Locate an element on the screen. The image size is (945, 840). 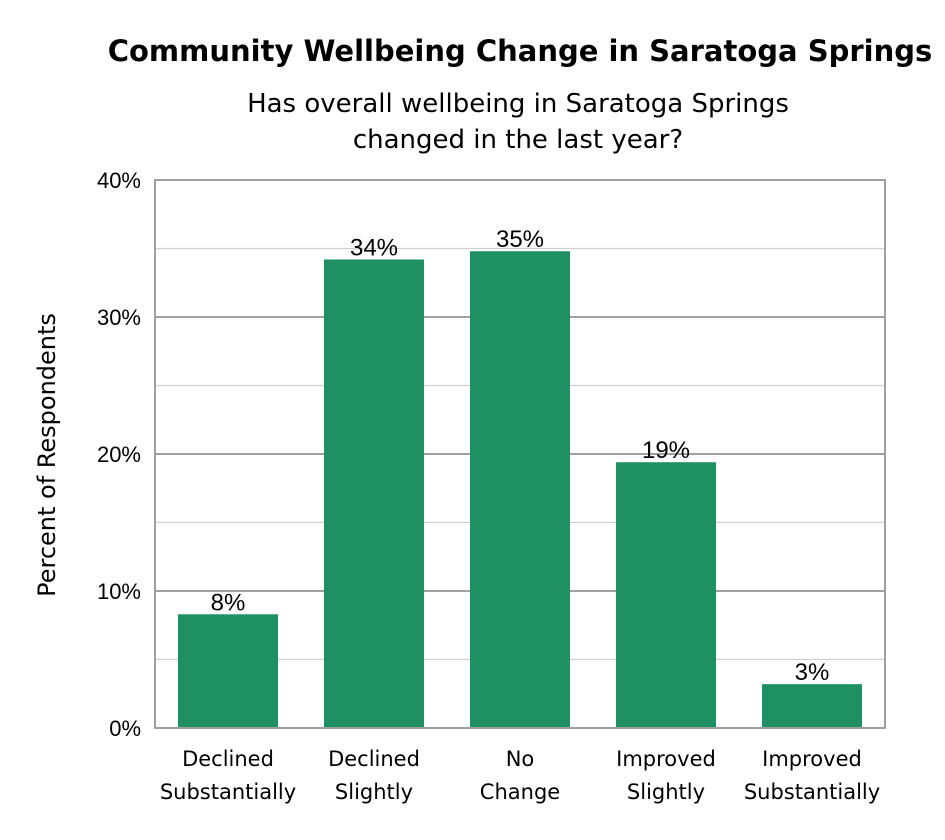
y-tick-label: 20% is located at coordinates (119, 454).